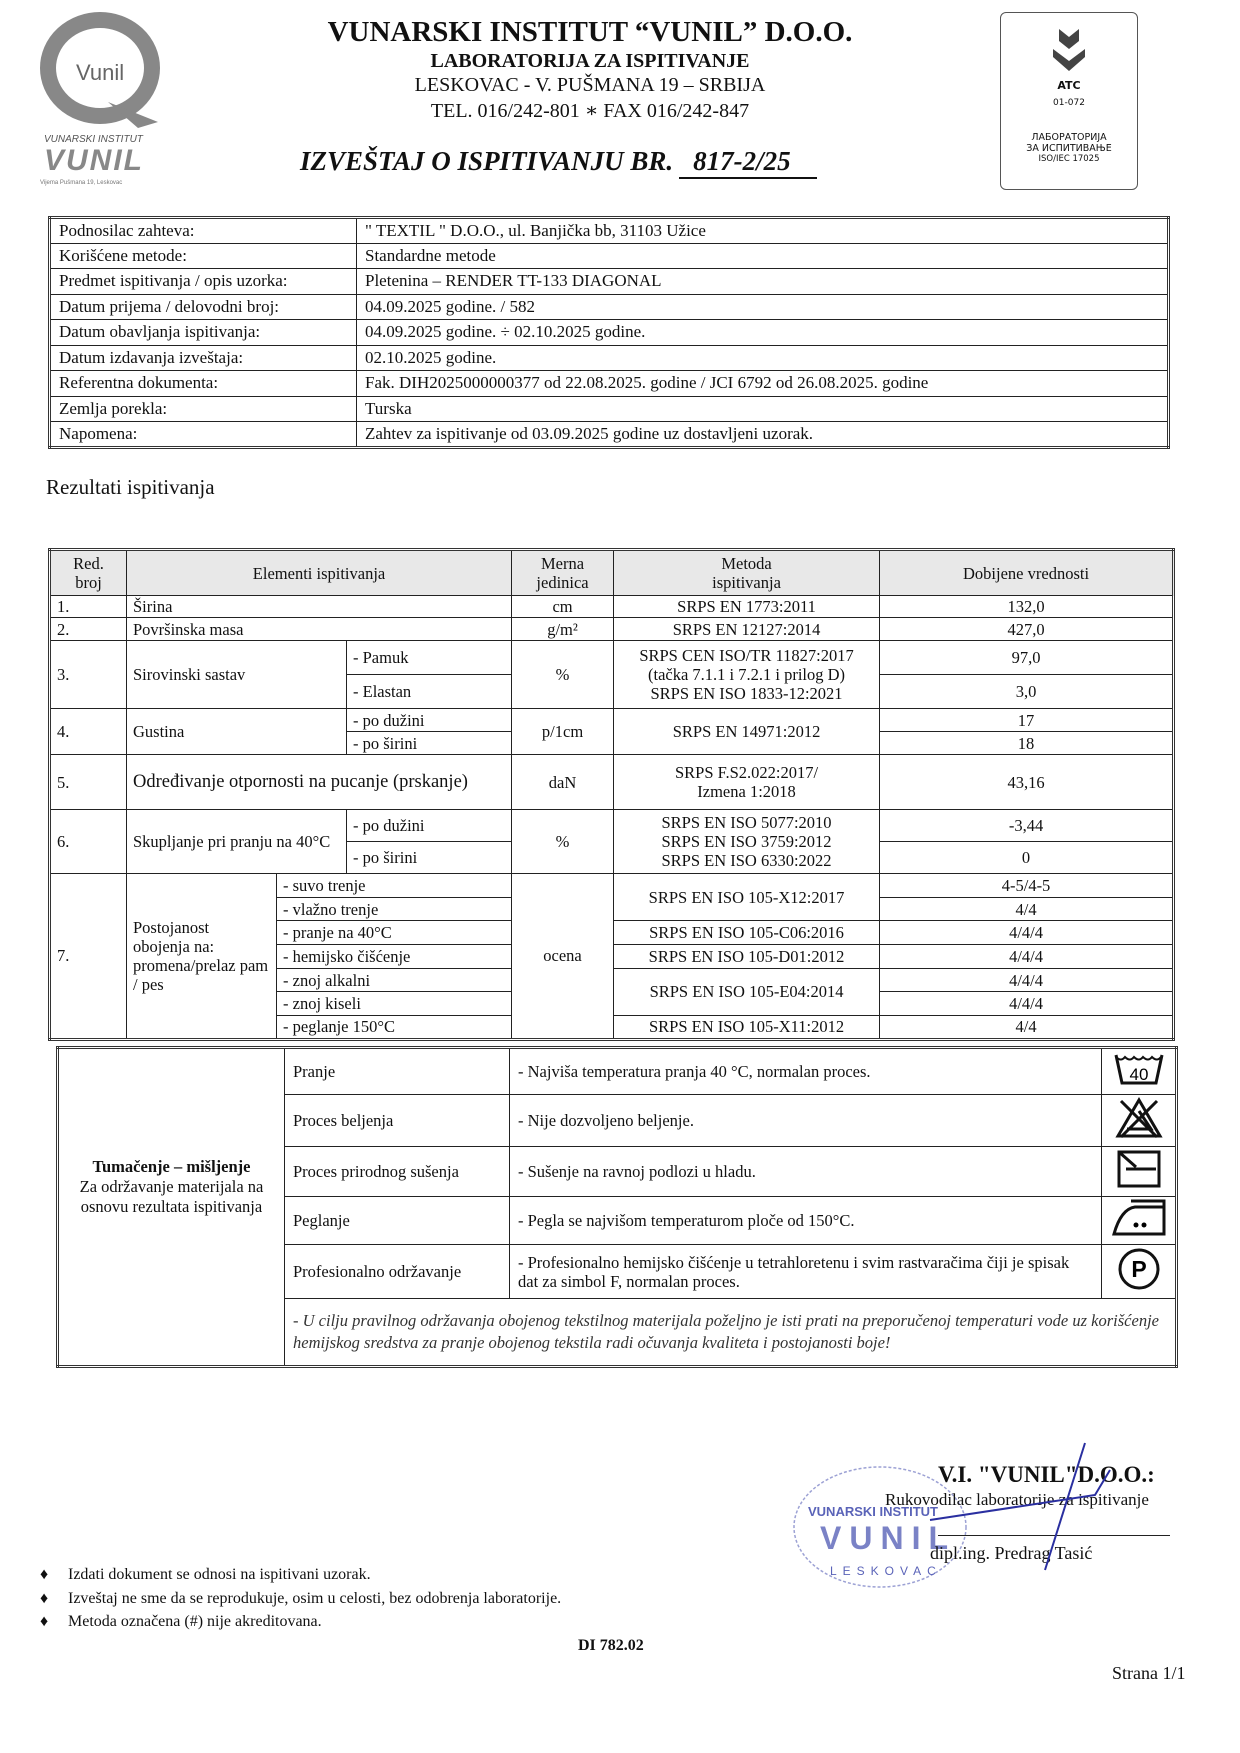 The image size is (1240, 1753). Describe the element at coordinates (1027, 825) in the screenshot. I see `row-value: -3,44` at that location.